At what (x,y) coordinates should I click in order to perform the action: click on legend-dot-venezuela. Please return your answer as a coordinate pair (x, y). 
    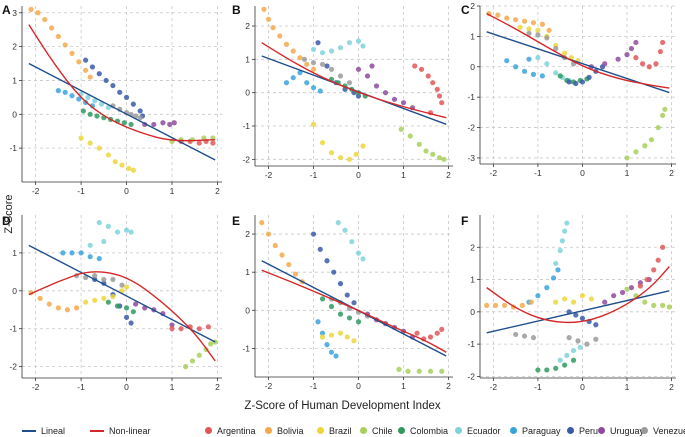
    Looking at the image, I should click on (644, 430).